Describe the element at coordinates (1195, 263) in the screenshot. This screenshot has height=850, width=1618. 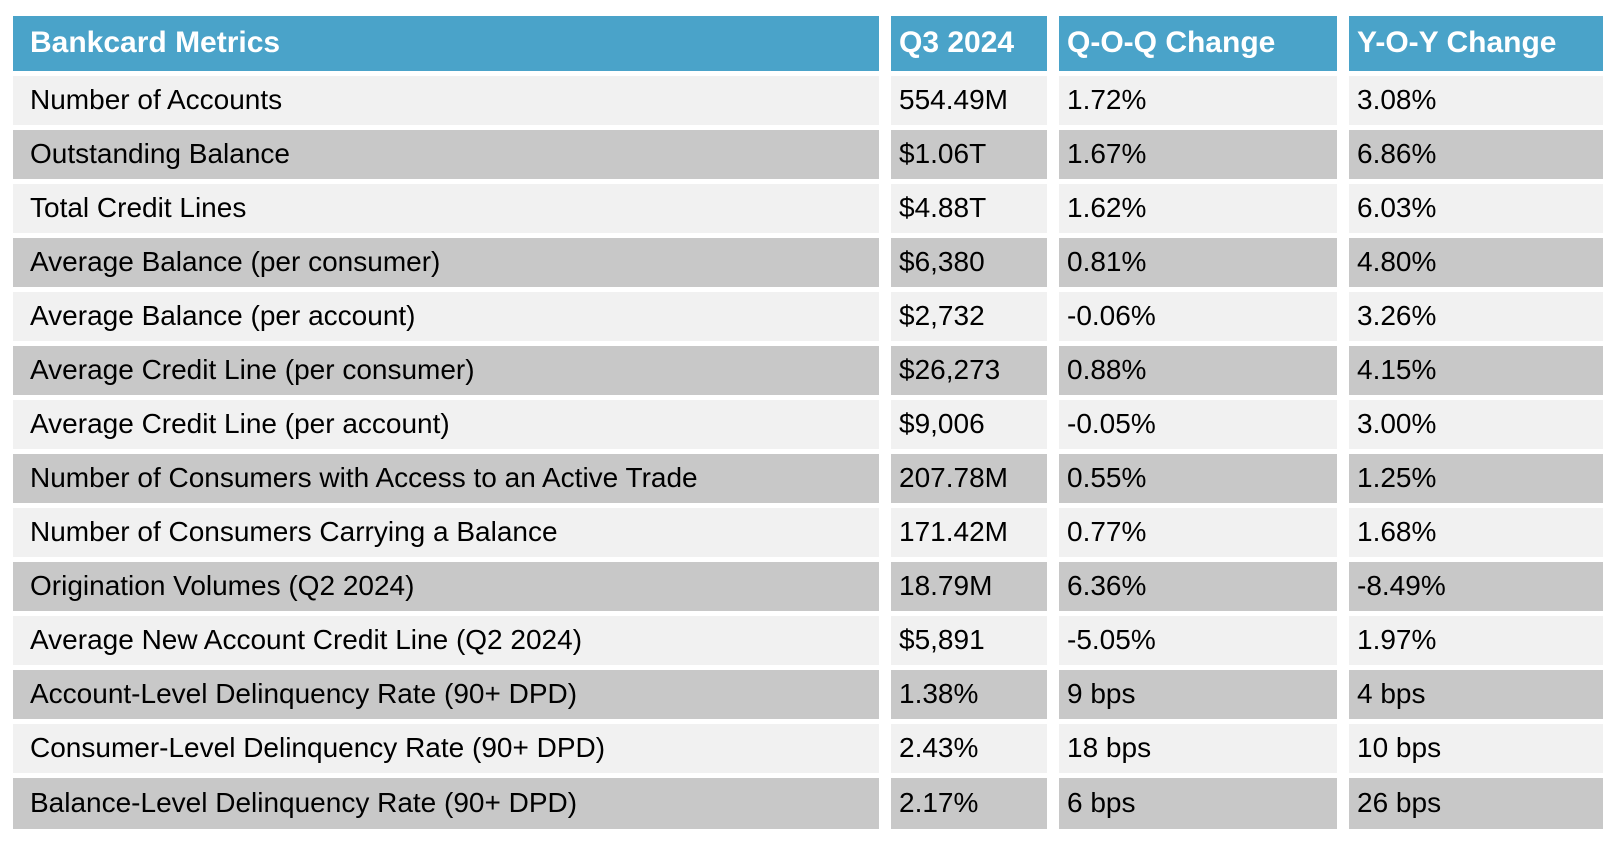
I see `qoq-change-value-cell: 0.81%` at that location.